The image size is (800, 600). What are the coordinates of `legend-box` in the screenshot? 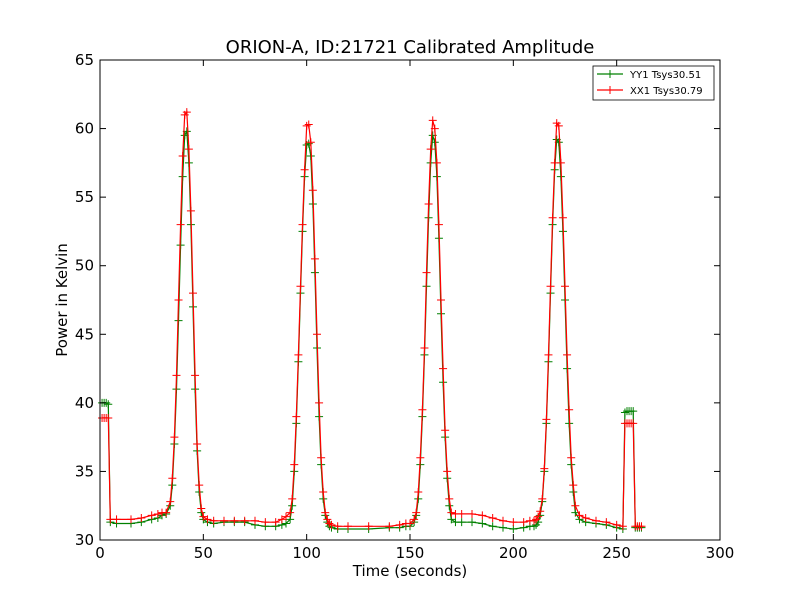 It's located at (653, 83).